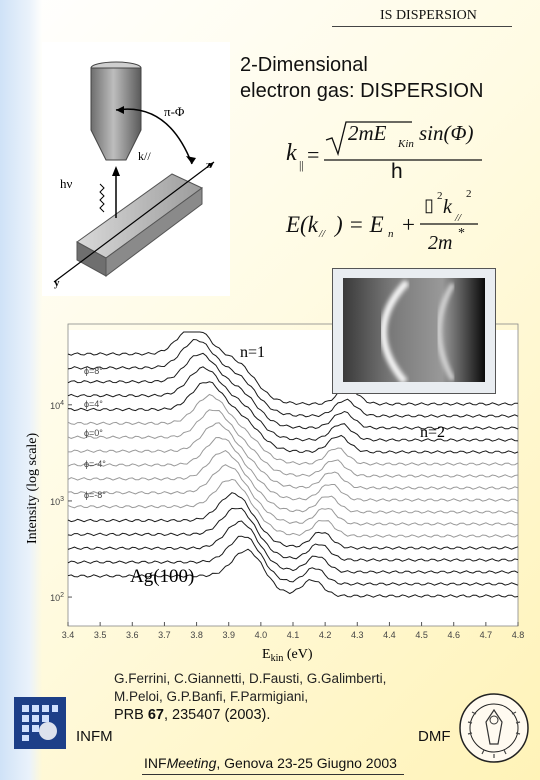 Image resolution: width=540 pixels, height=780 pixels. What do you see at coordinates (93, 371) in the screenshot?
I see `angle-label: ϕ=8°` at bounding box center [93, 371].